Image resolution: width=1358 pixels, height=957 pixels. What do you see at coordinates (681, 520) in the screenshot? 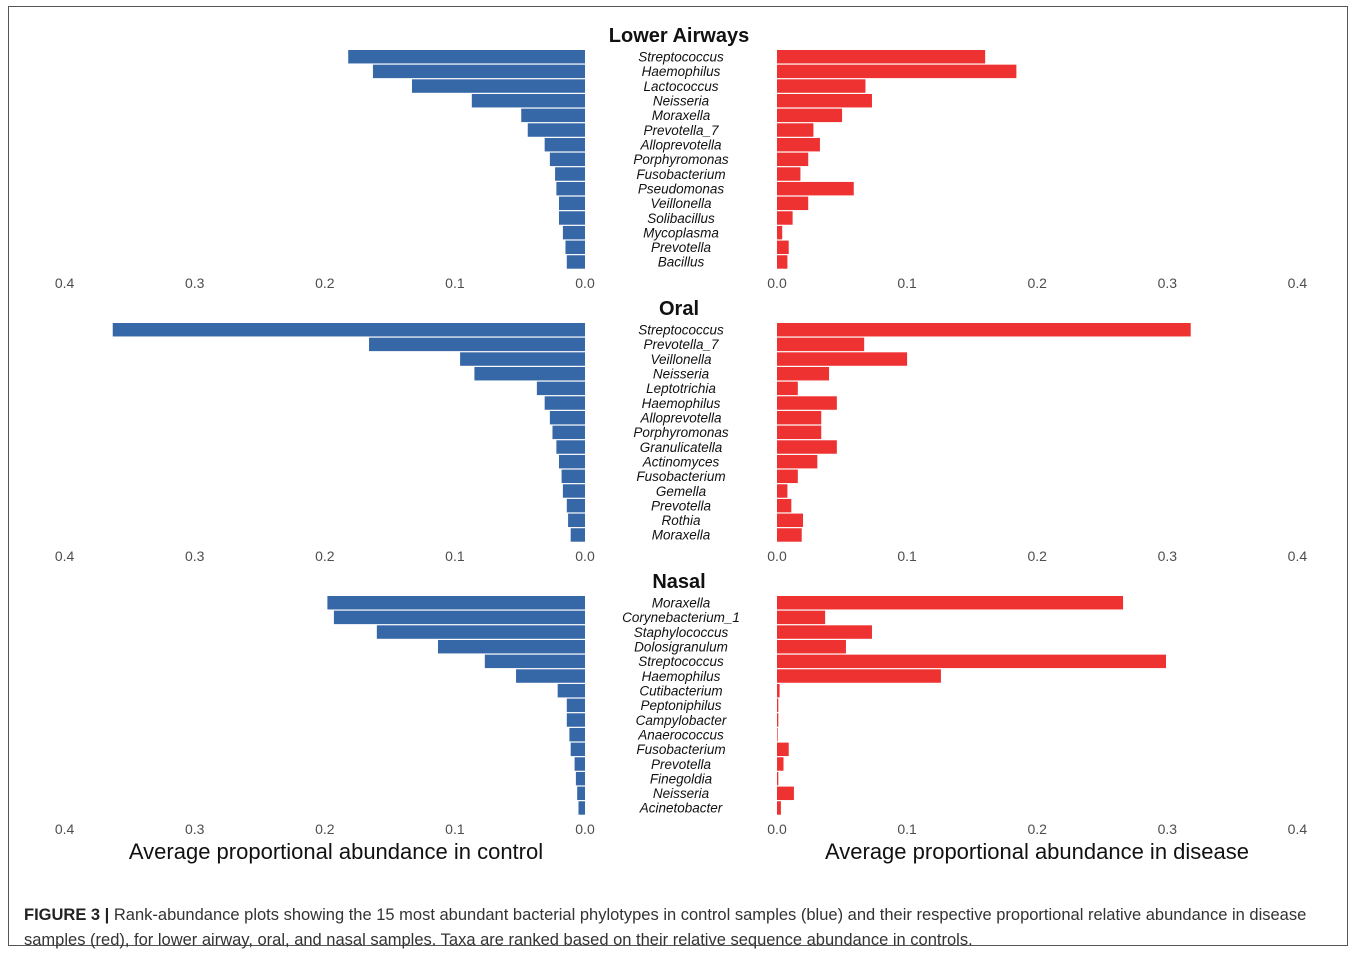
I see `taxon-label: Rothia` at bounding box center [681, 520].